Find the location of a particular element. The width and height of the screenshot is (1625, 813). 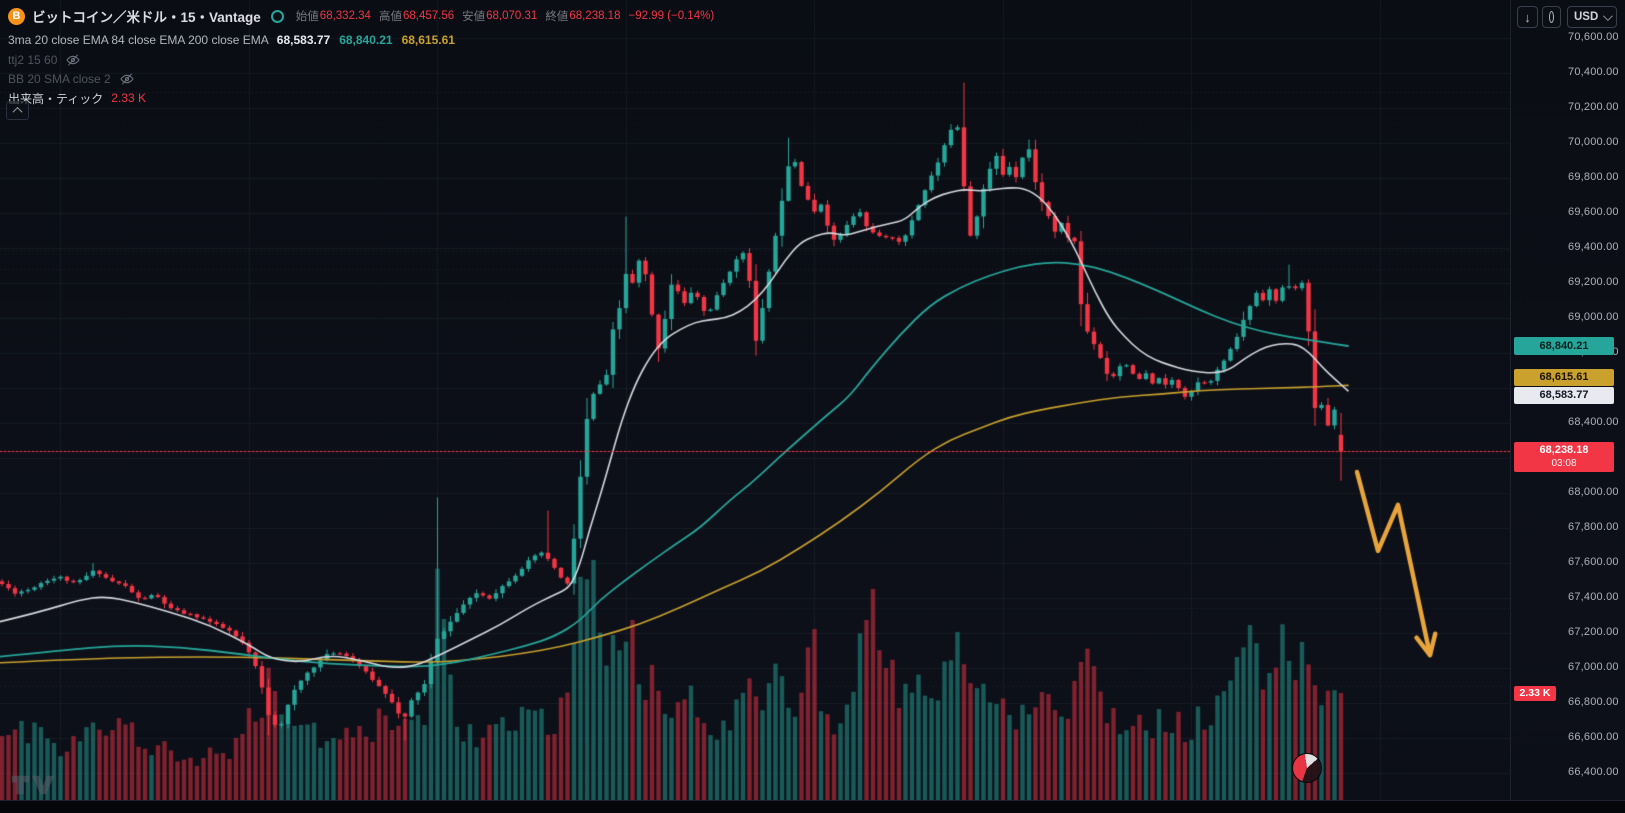

axis-separator is located at coordinates (1510, 406).